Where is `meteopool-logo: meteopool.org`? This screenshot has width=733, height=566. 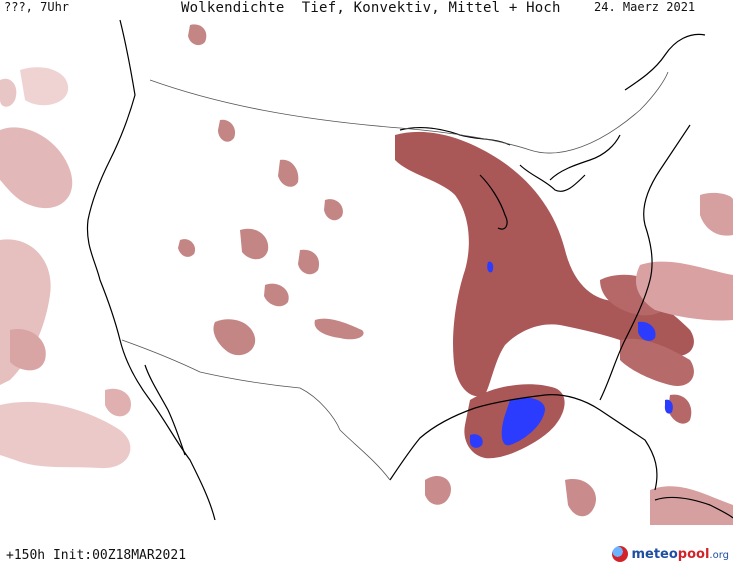
meteopool-logo: meteopool.org is located at coordinates (670, 554).